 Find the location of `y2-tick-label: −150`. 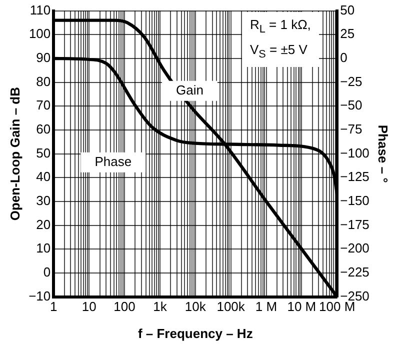

y2-tick-label: −150 is located at coordinates (355, 200).